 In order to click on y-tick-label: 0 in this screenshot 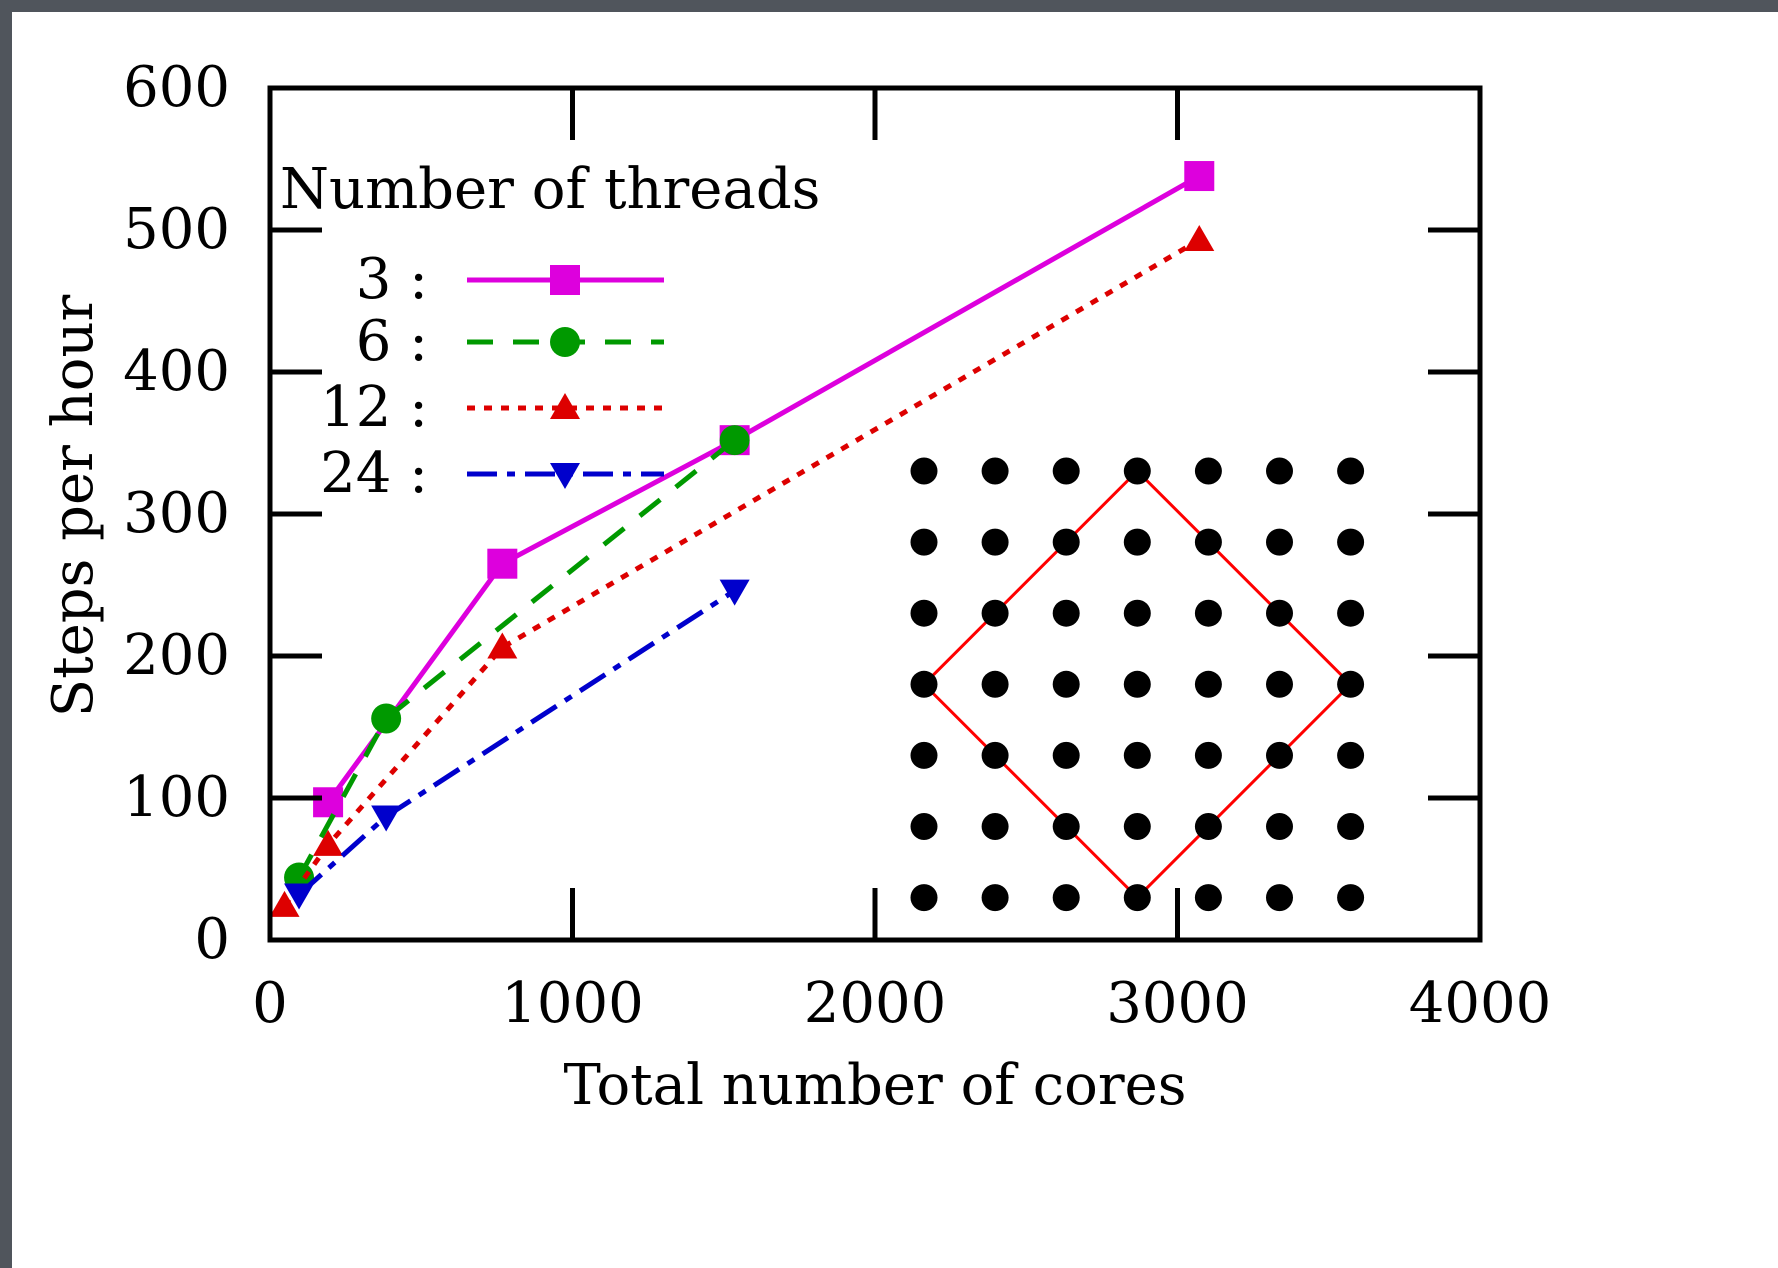, I will do `click(212, 939)`.